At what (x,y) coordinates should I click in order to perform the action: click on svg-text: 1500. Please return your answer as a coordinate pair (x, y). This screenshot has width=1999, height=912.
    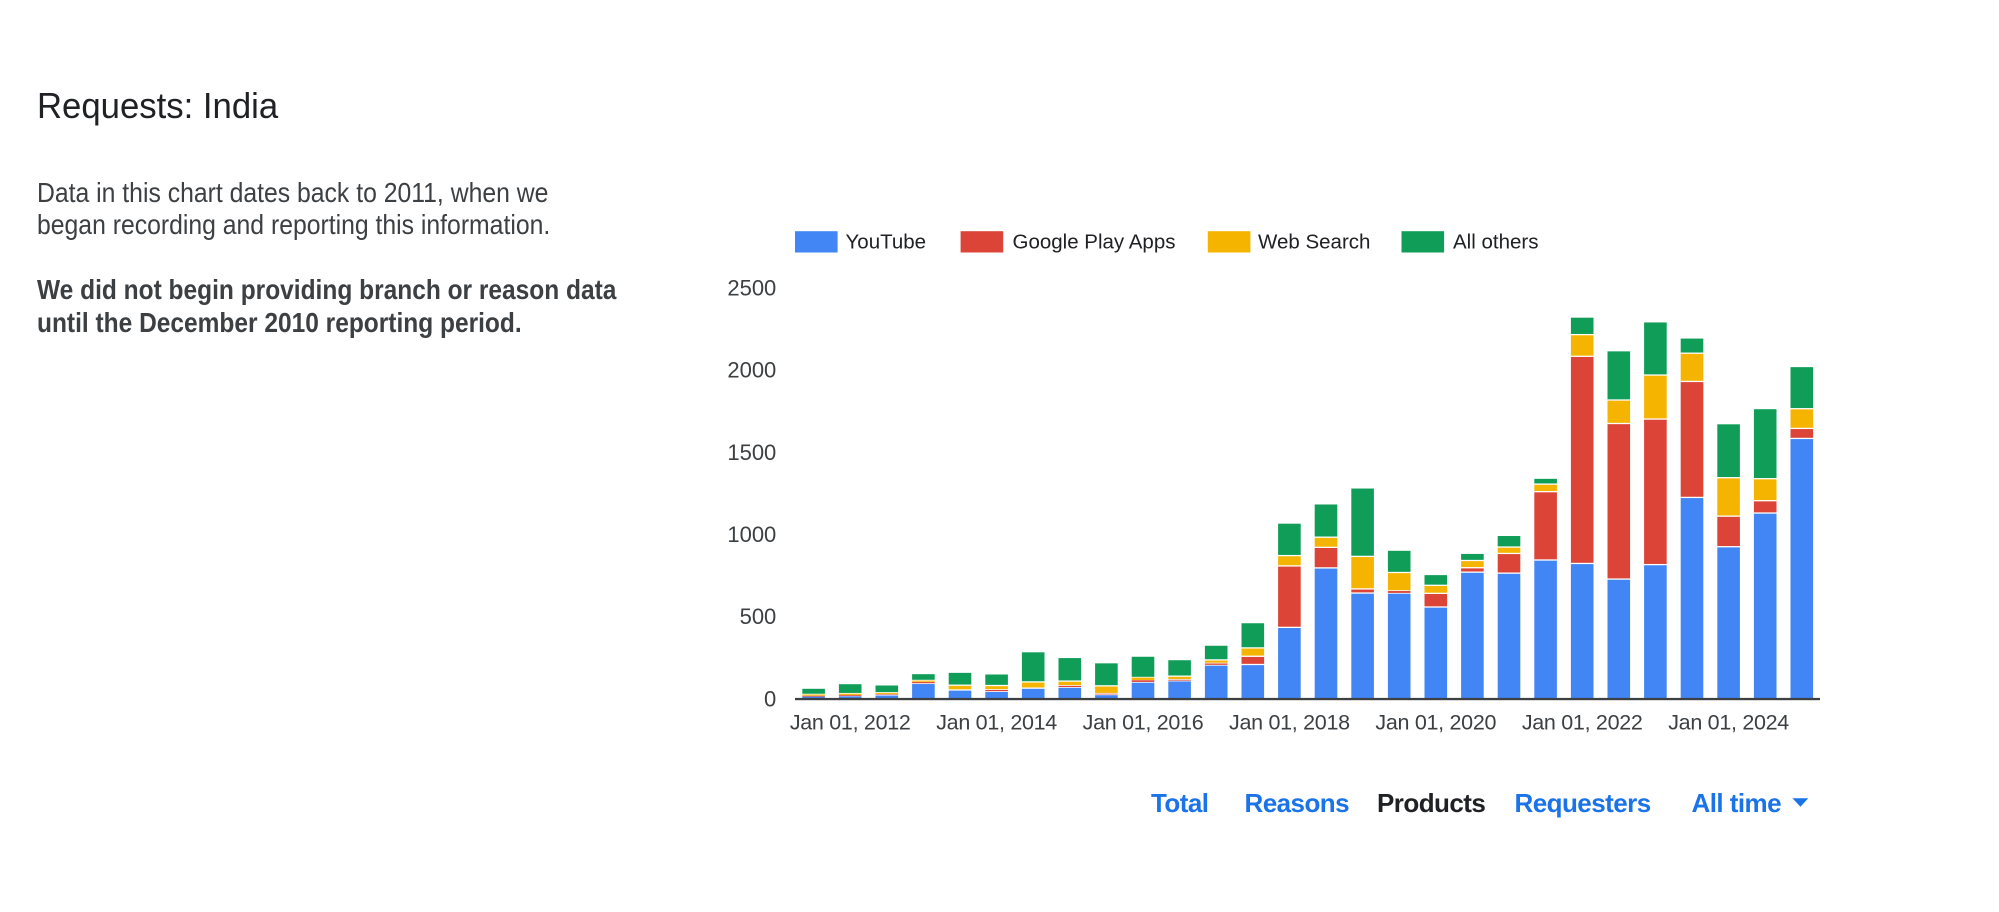
    Looking at the image, I should click on (751, 452).